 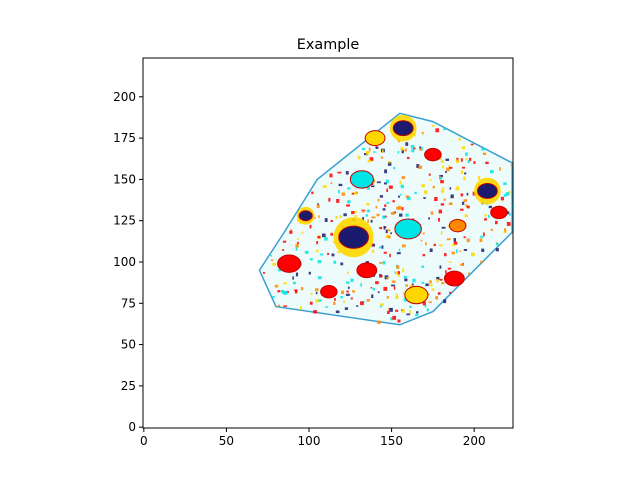 What do you see at coordinates (128, 303) in the screenshot?
I see `y-tick-label: 75` at bounding box center [128, 303].